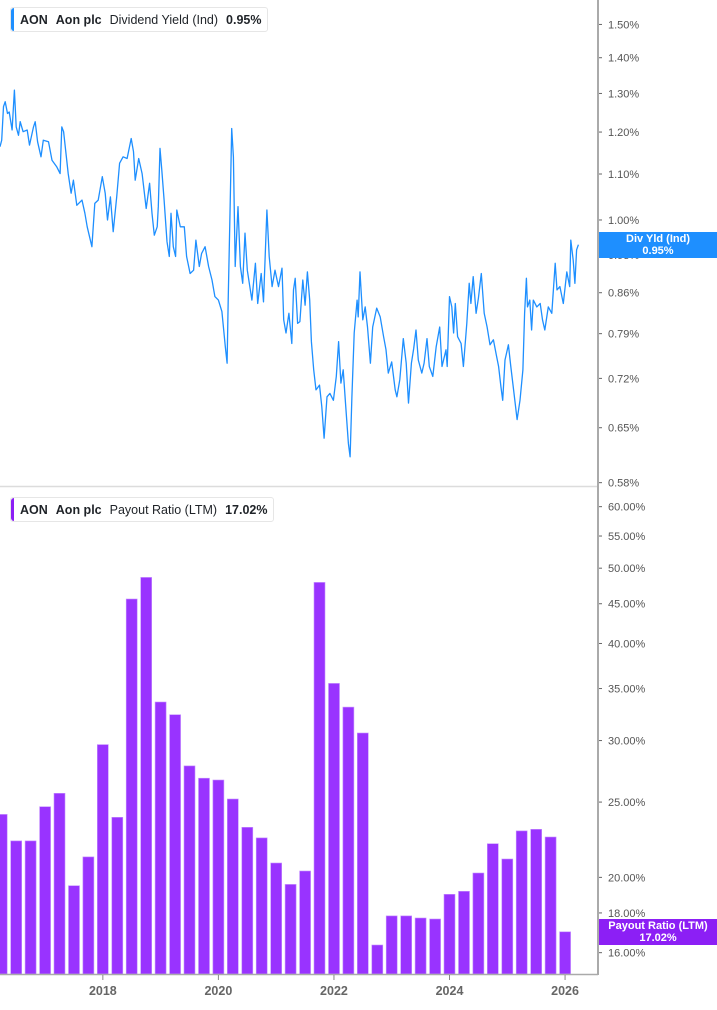  I want to click on y-tick-label: 1.20%, so click(623, 133).